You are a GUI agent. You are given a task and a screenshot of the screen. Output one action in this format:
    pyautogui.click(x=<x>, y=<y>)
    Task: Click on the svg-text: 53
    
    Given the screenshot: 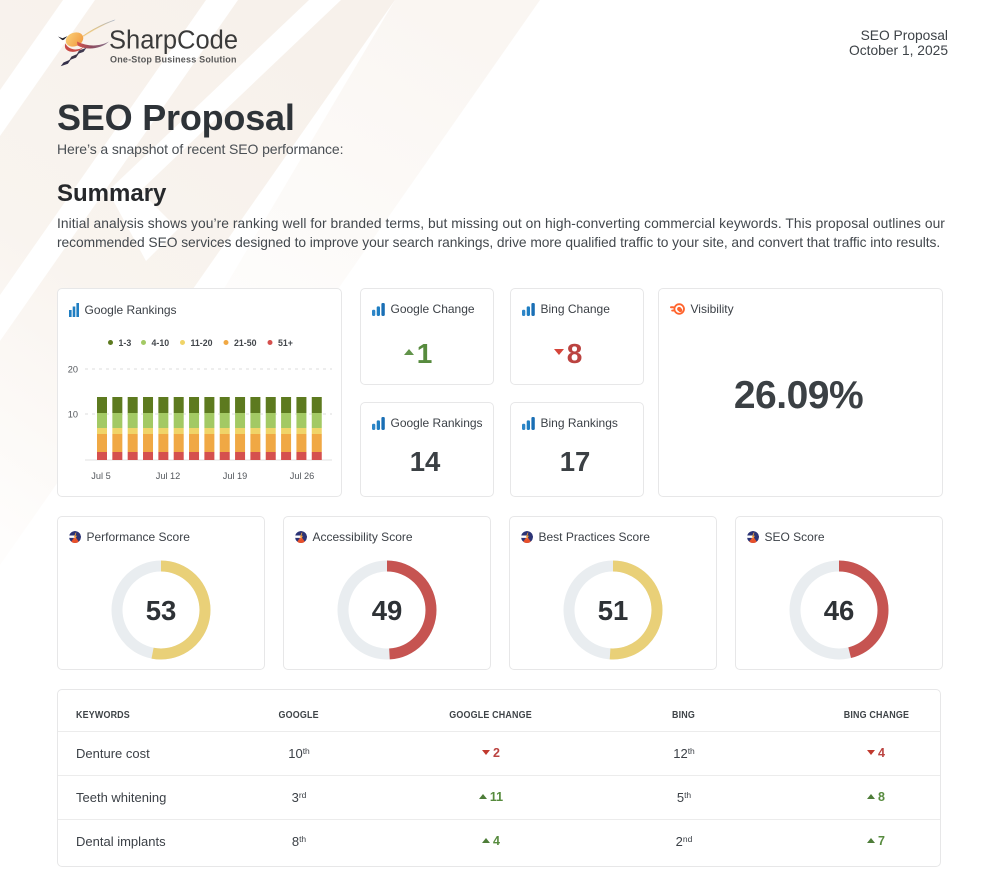 What is the action you would take?
    pyautogui.click(x=161, y=610)
    